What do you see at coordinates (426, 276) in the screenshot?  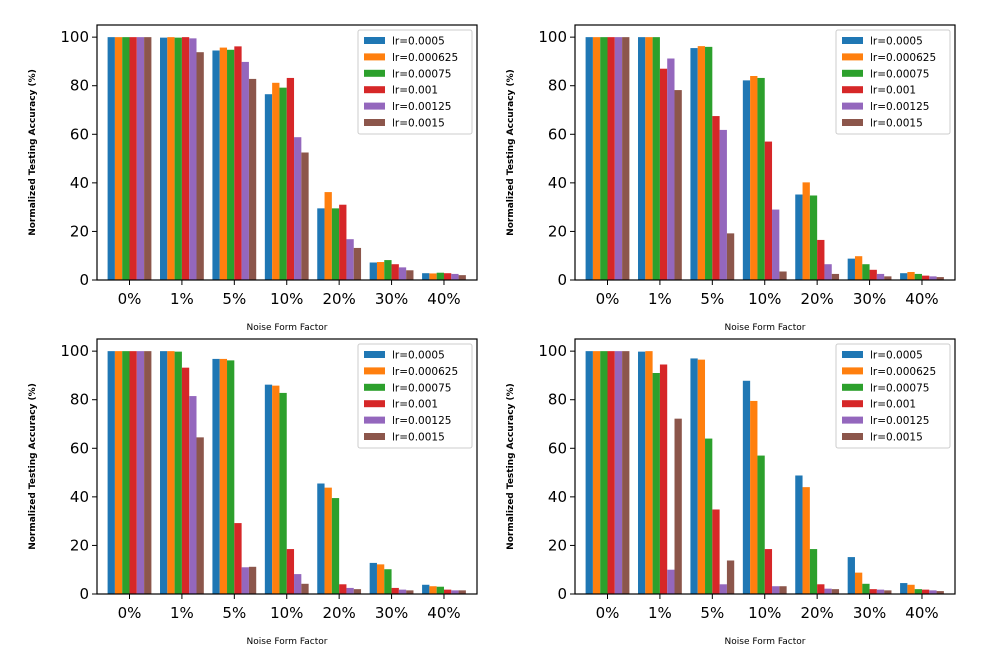 I see `bar-lr=0.0005-40%` at bounding box center [426, 276].